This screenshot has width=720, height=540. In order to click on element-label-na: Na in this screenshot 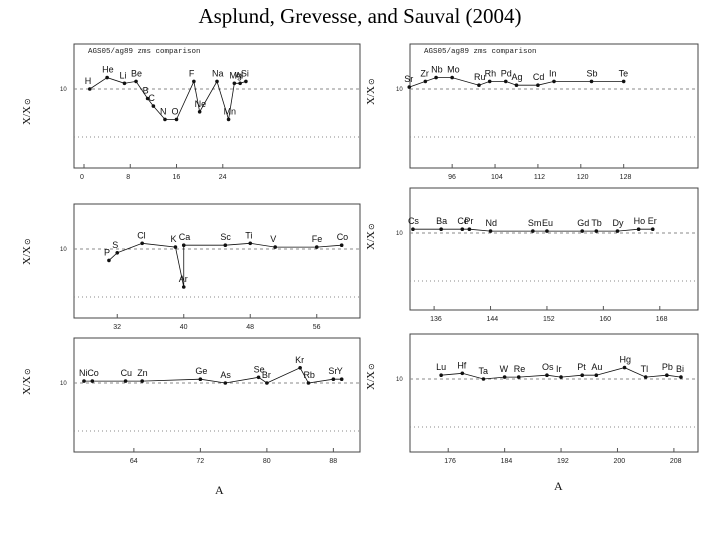, I will do `click(218, 73)`.